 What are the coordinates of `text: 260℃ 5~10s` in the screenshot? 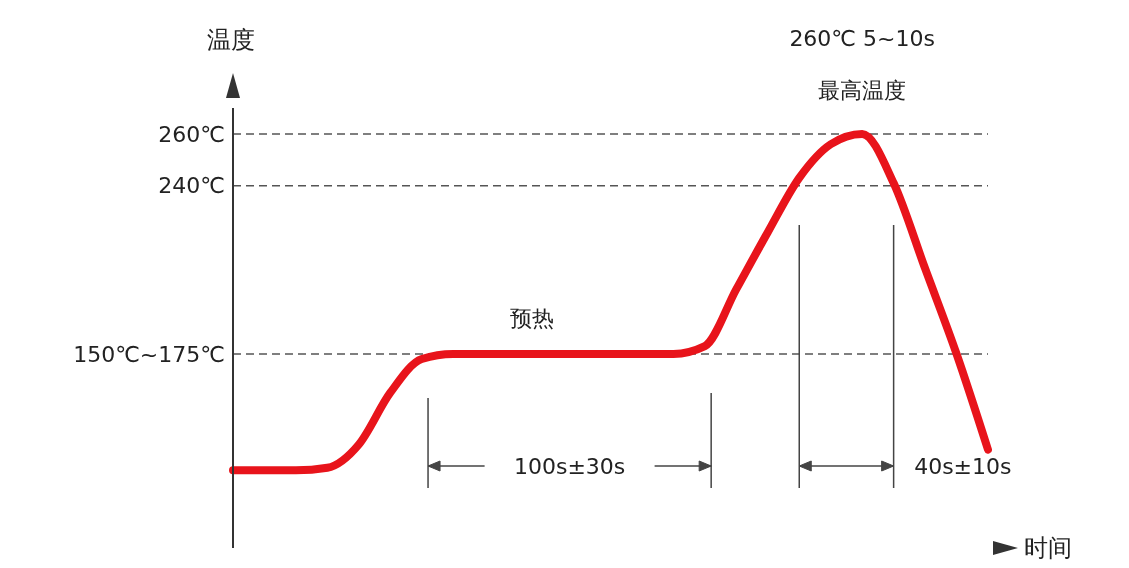 It's located at (862, 38).